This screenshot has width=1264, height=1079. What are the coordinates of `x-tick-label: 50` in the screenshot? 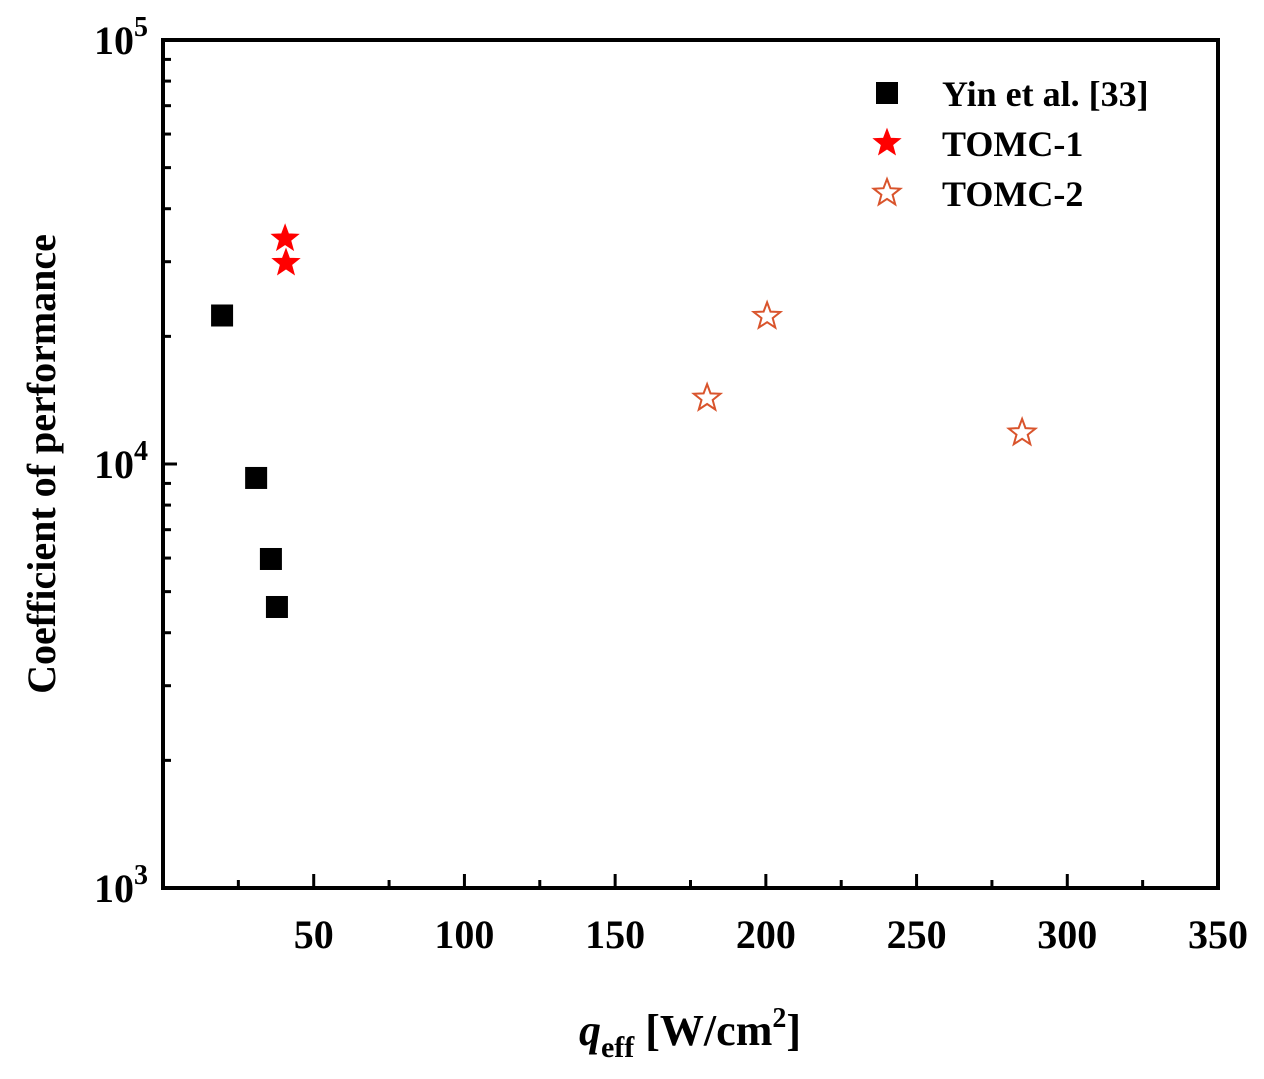 It's located at (314, 934).